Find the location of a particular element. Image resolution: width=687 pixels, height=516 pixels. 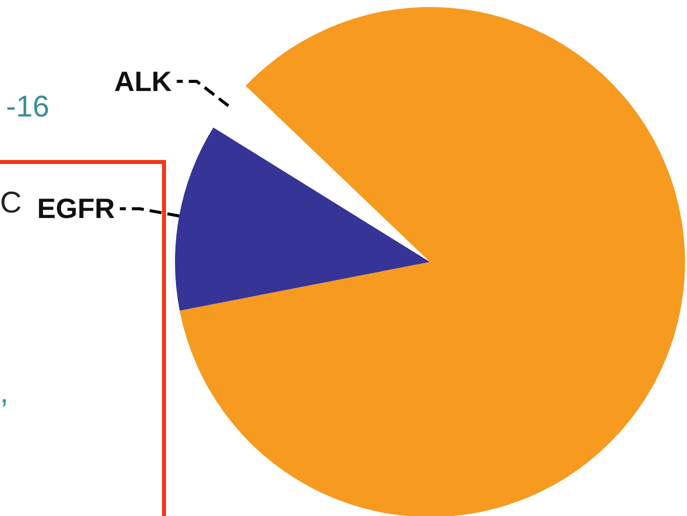

slice-label: EGFR is located at coordinates (76, 208).